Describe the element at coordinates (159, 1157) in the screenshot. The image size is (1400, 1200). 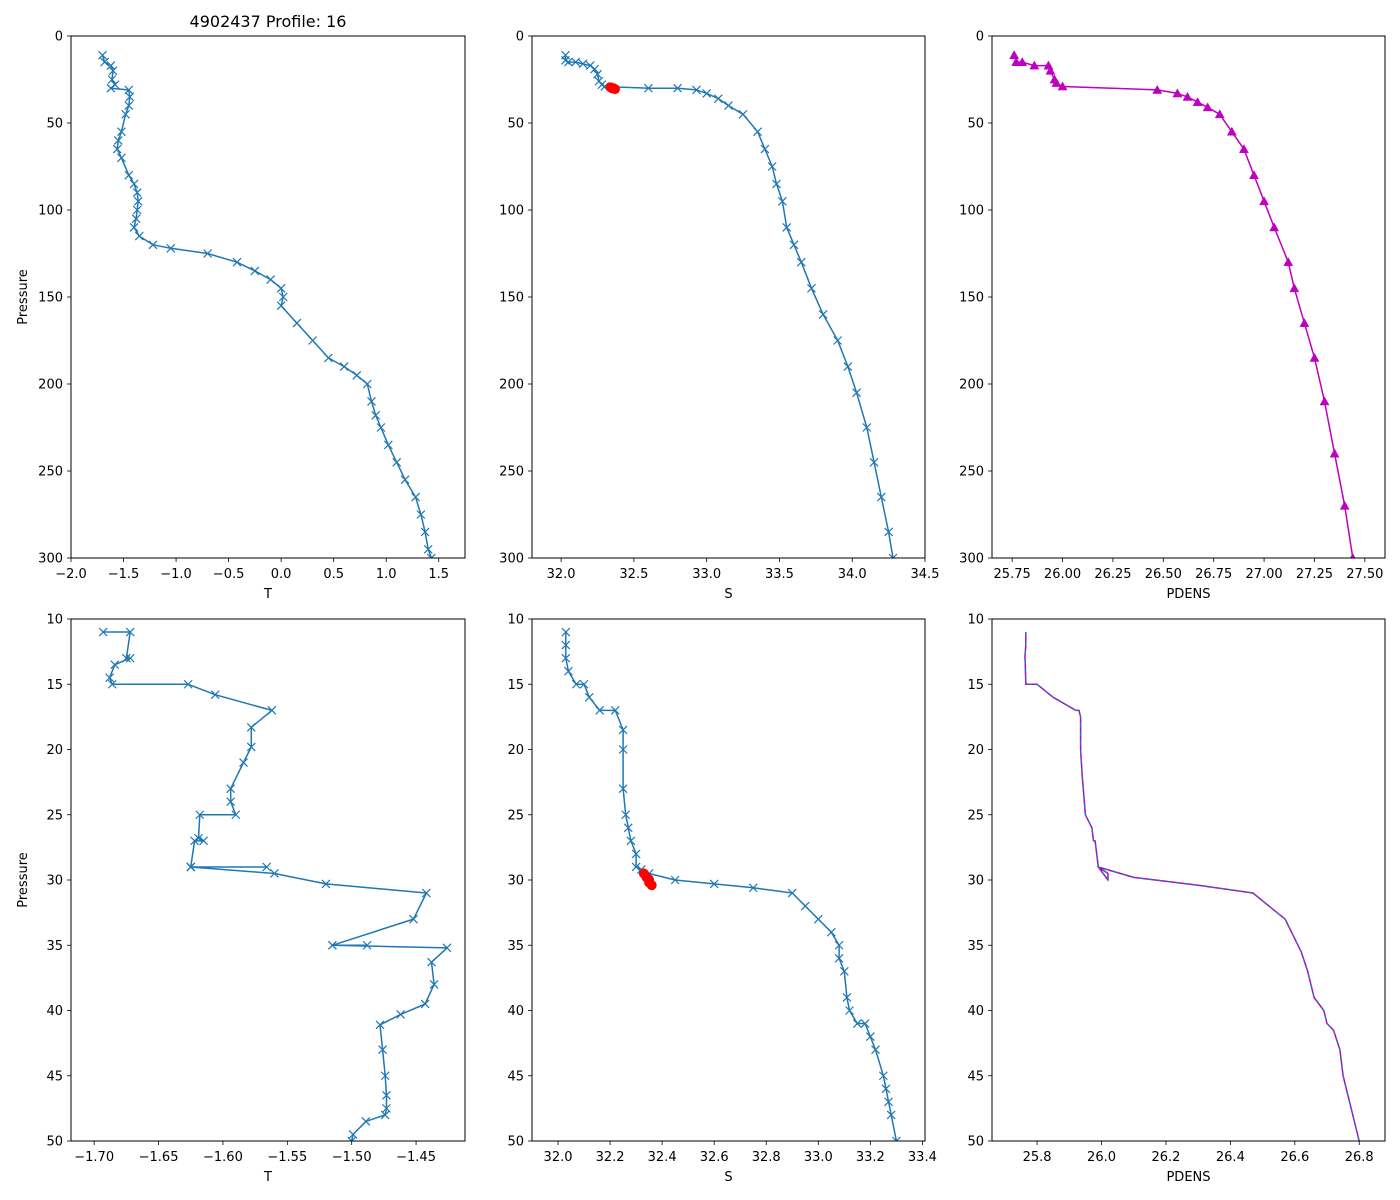
I see `x-tick-label: −1.65` at that location.